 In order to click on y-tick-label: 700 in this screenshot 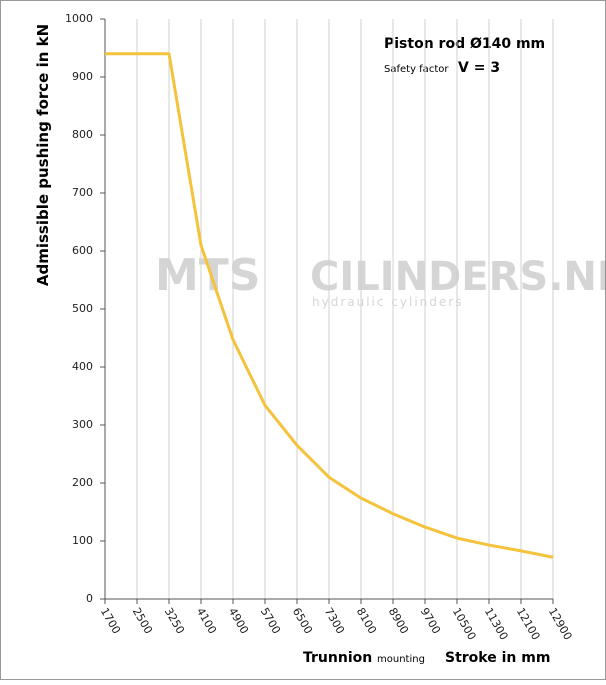, I will do `click(82, 192)`.